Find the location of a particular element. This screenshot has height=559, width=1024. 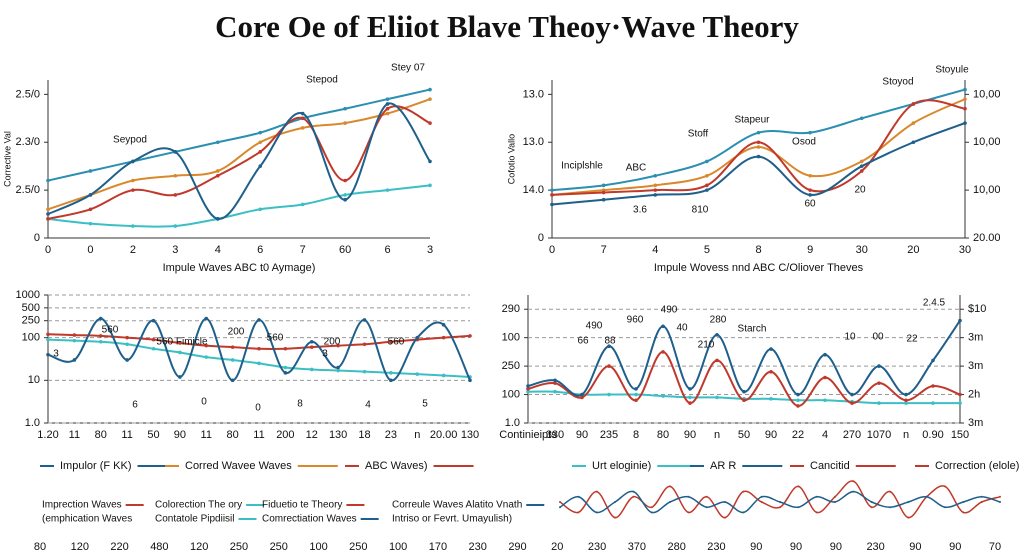

y2-tick-label: 10,00 is located at coordinates (987, 190).